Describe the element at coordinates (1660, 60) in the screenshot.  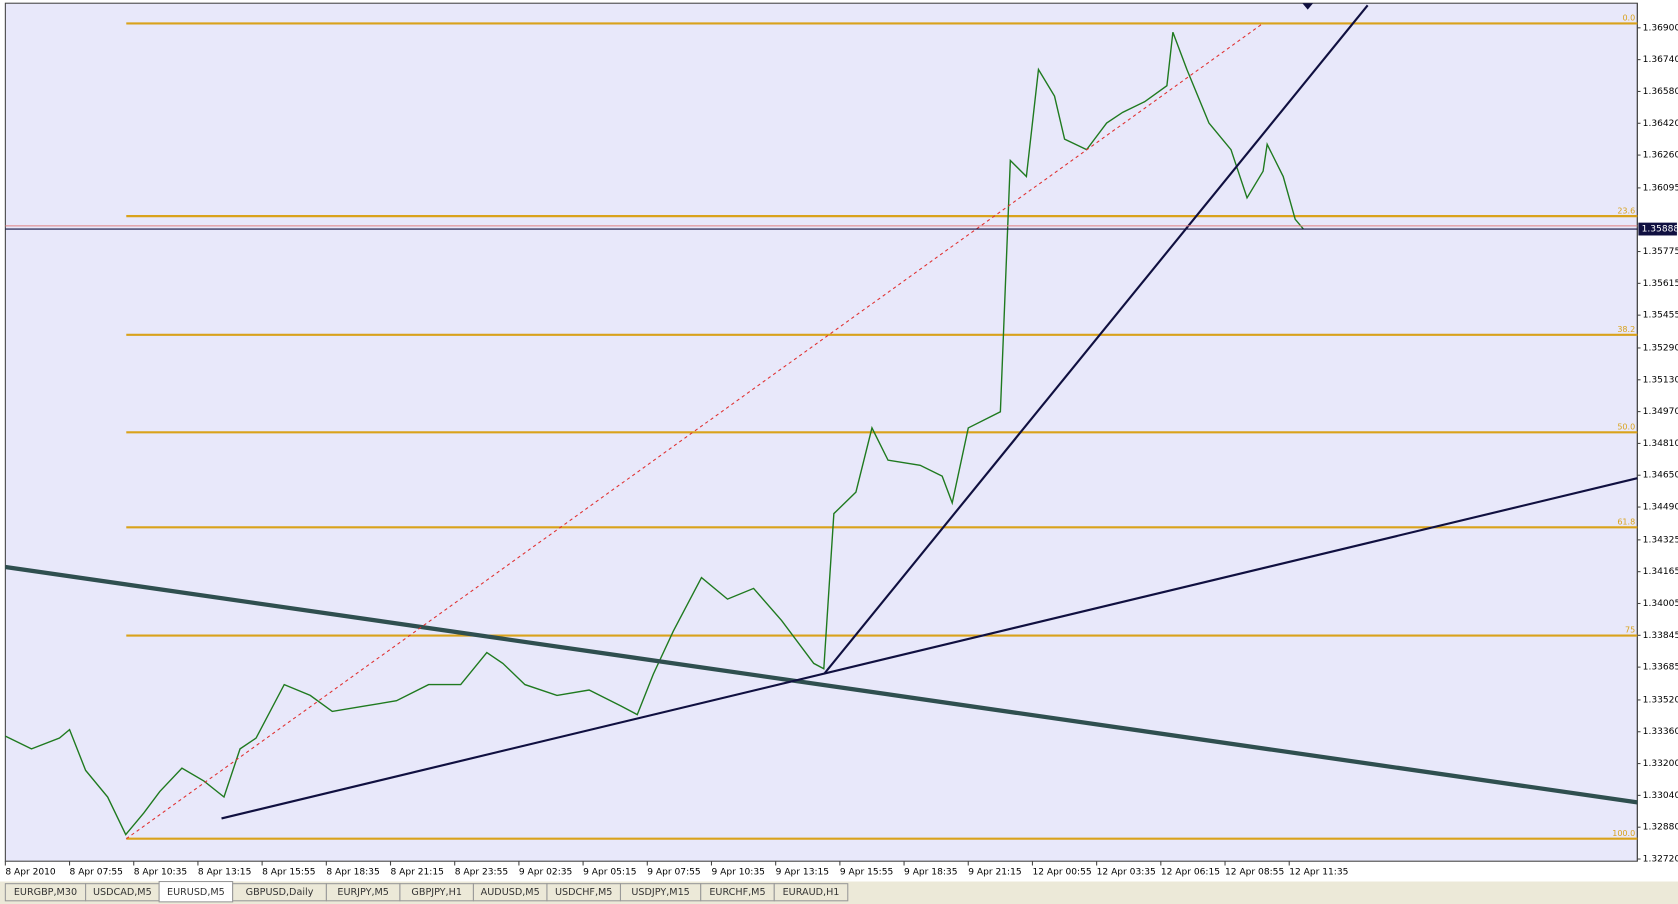
I see `y-tick-label: 1.36740` at that location.